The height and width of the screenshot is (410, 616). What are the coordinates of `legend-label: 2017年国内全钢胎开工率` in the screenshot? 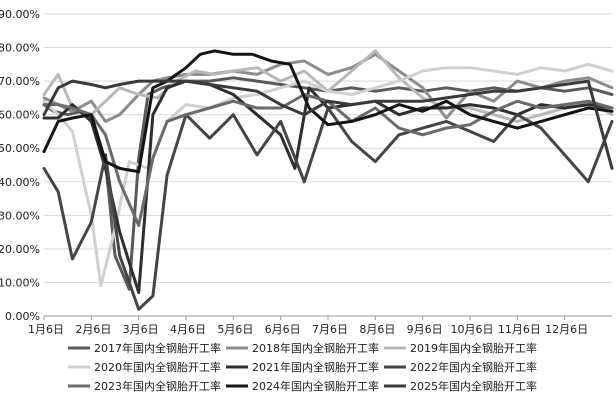 It's located at (157, 348).